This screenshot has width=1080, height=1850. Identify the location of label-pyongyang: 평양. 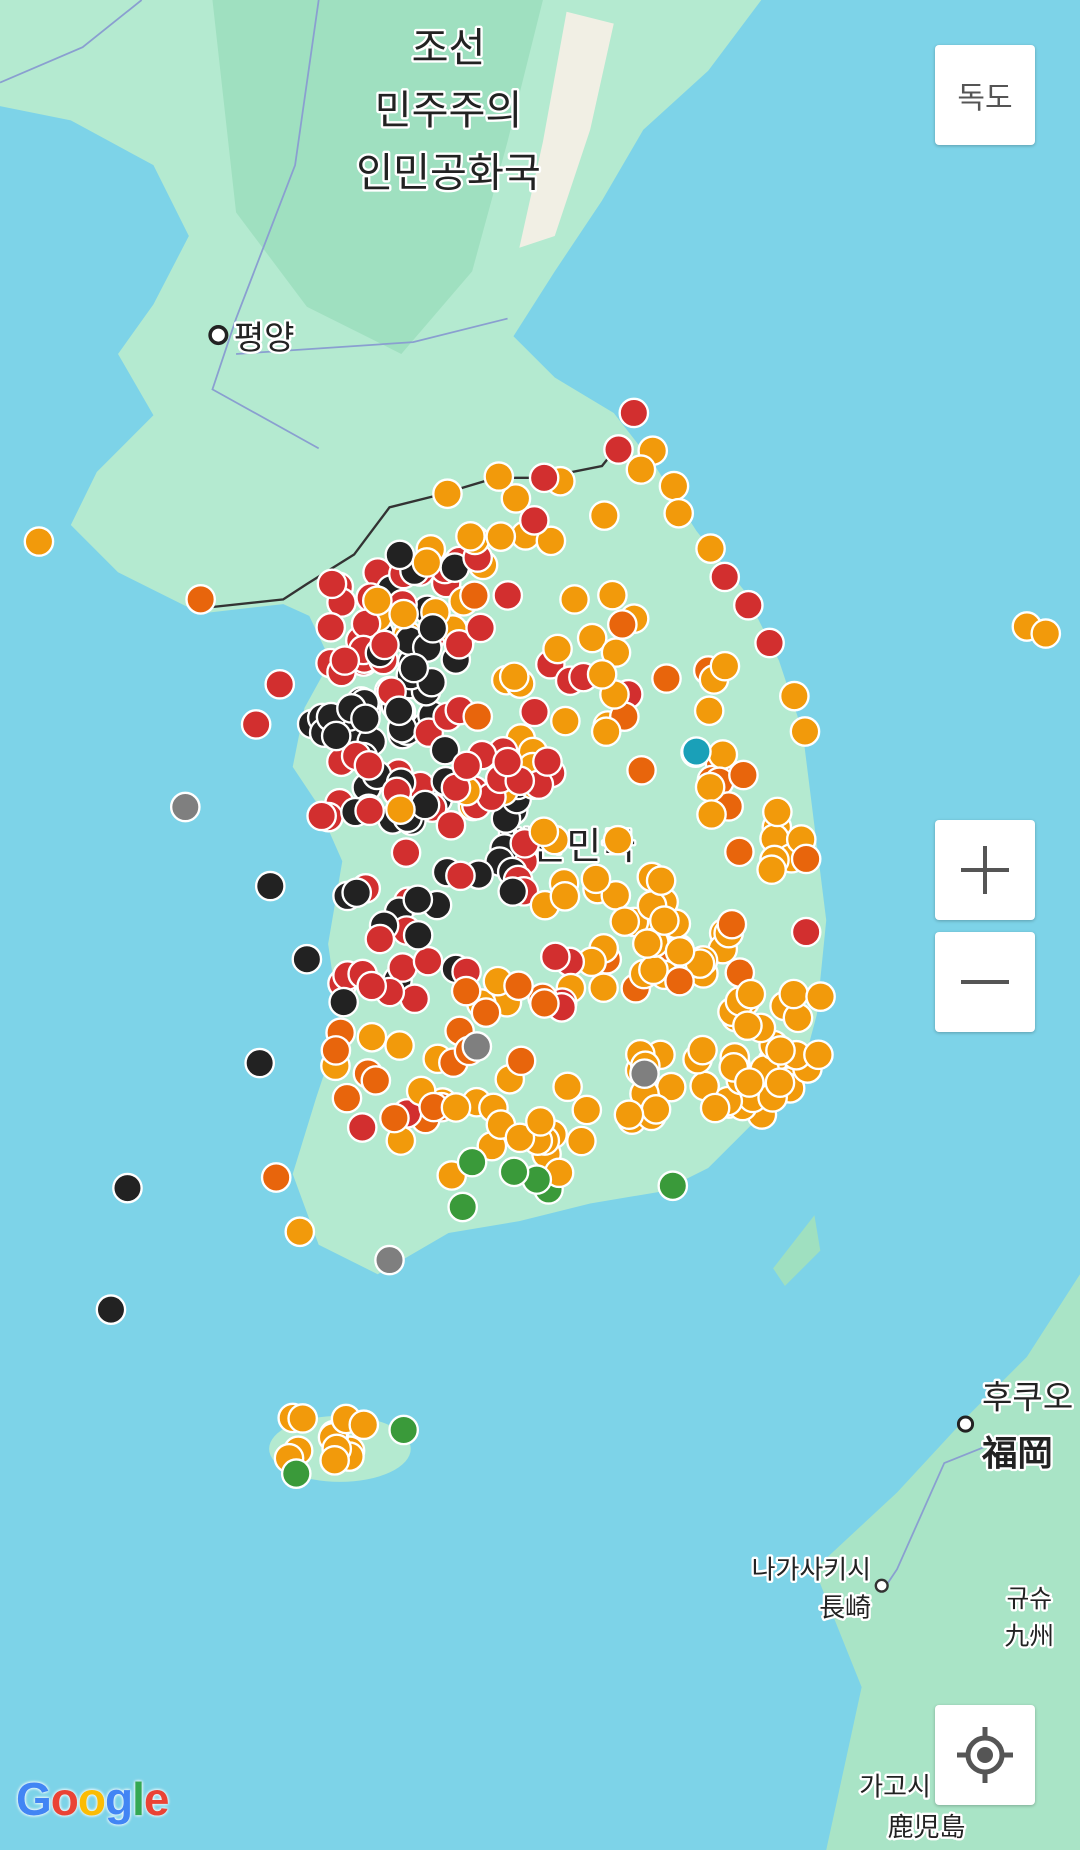
(264, 338).